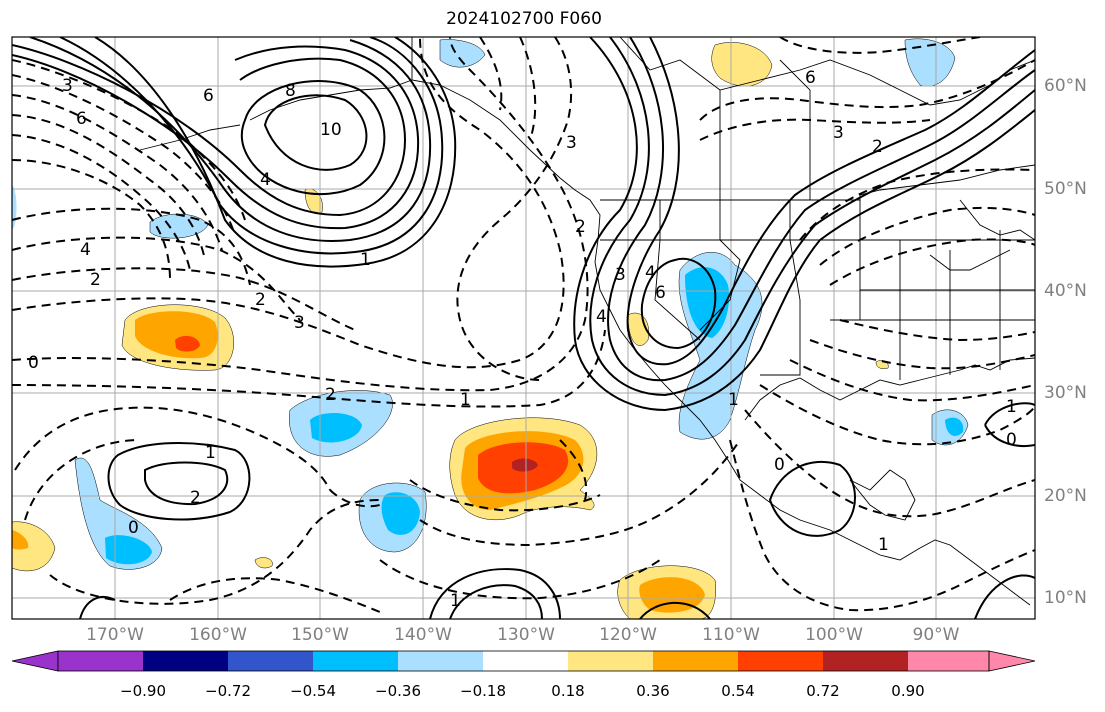  What do you see at coordinates (1065, 291) in the screenshot?
I see `lat-label: 40°N` at bounding box center [1065, 291].